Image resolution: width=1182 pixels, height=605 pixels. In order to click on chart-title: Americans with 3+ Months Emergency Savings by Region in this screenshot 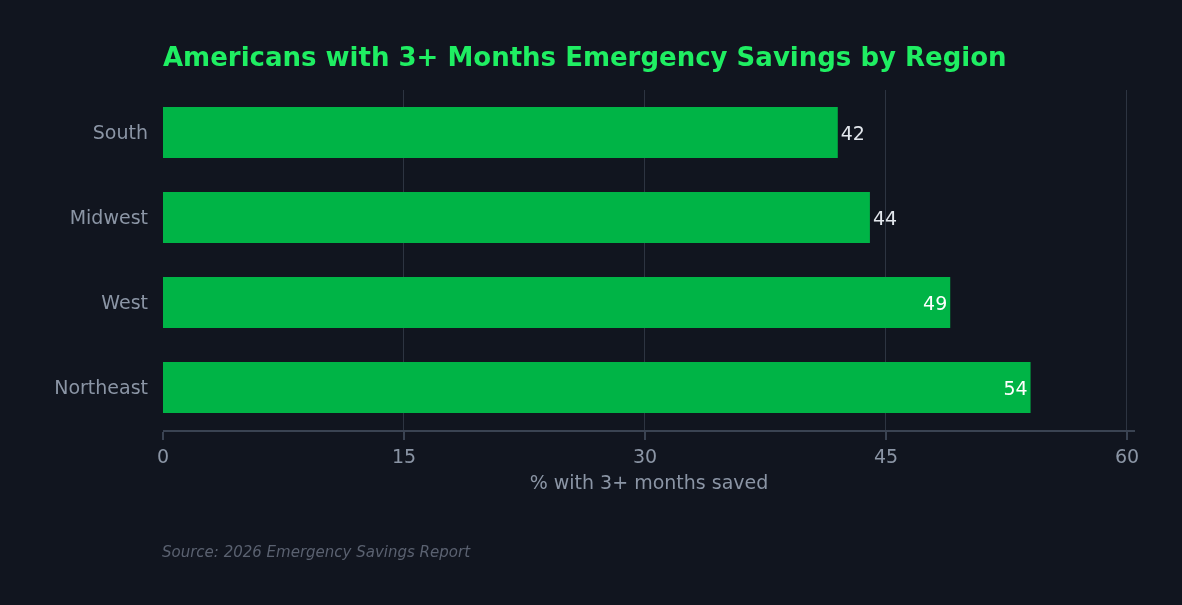, I will do `click(585, 57)`.